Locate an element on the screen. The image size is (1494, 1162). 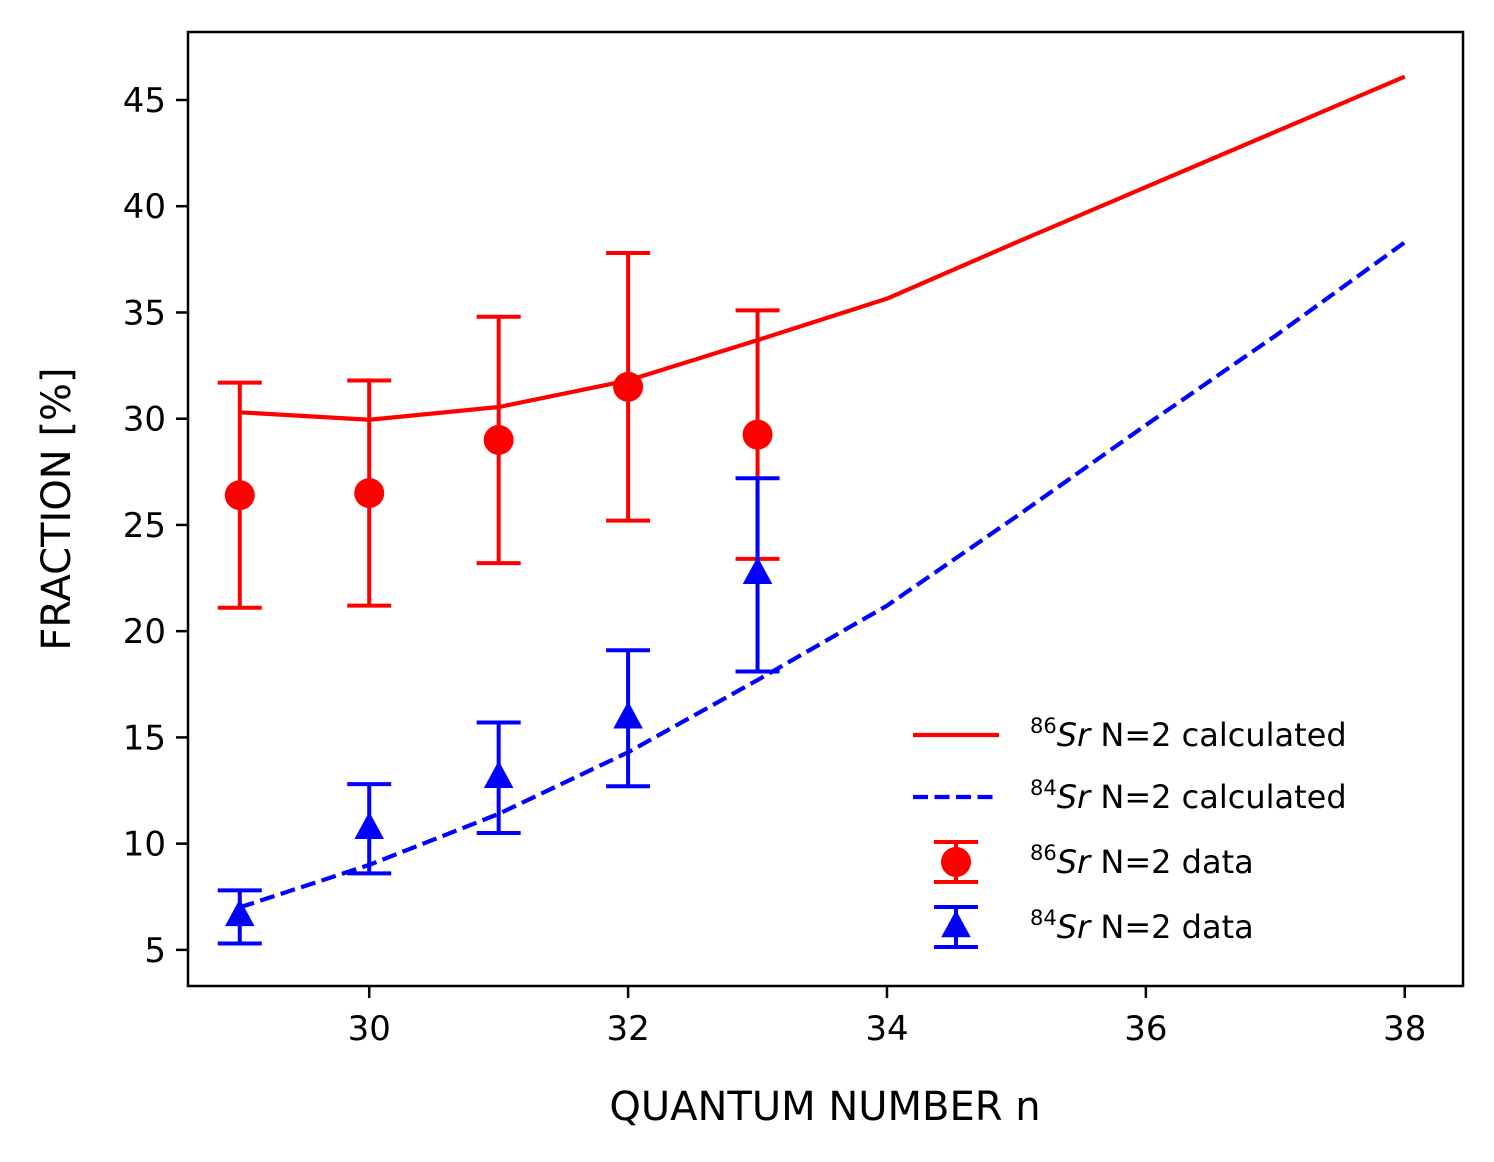
legend-label: 86Sr N=2 data is located at coordinates (1142, 861).